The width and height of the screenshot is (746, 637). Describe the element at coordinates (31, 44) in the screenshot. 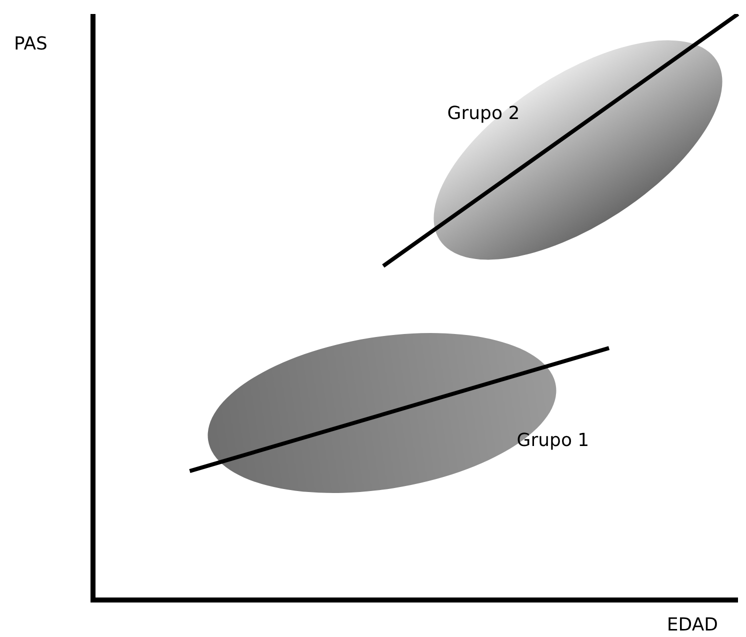

I see `y-axis-title: PAS` at that location.